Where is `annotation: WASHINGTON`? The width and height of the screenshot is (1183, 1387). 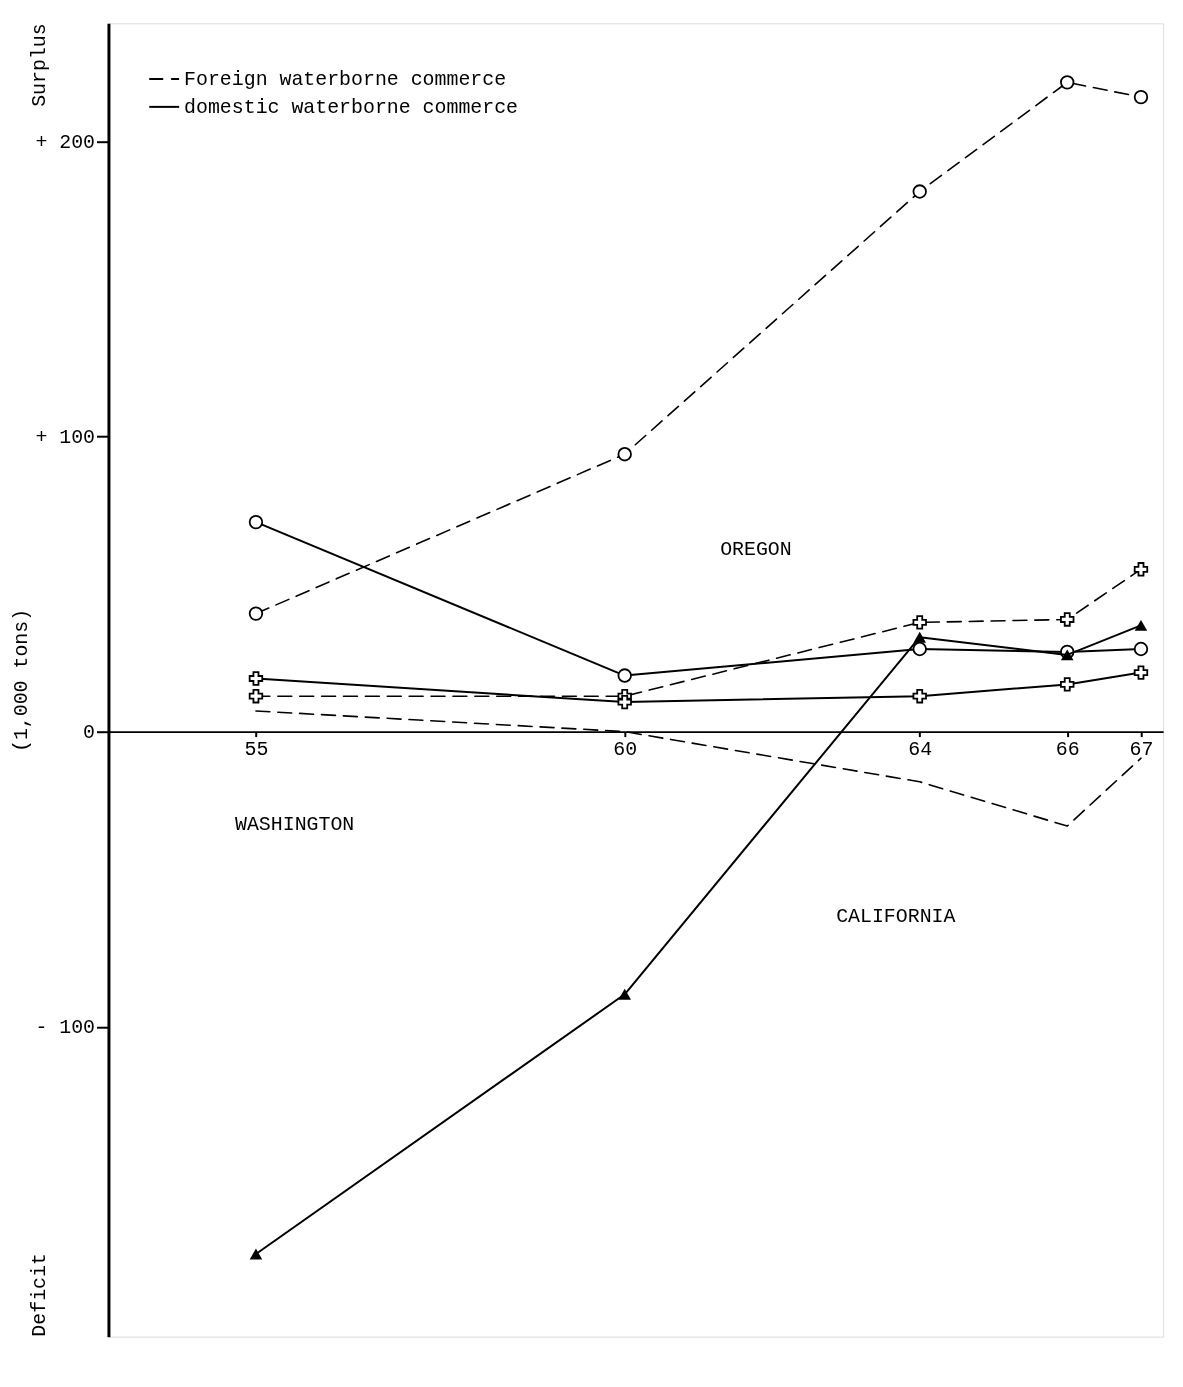 annotation: WASHINGTON is located at coordinates (295, 825).